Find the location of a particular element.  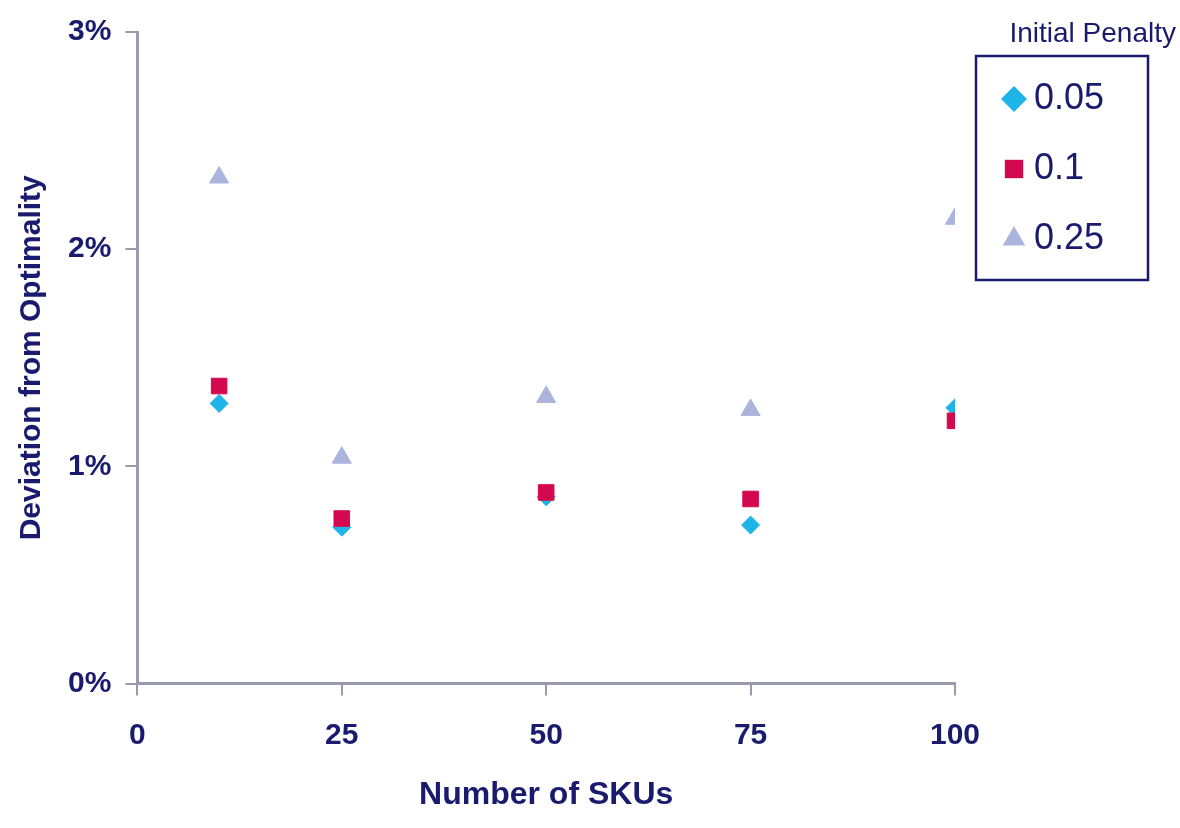

y-tick-label: 3% is located at coordinates (90, 30).